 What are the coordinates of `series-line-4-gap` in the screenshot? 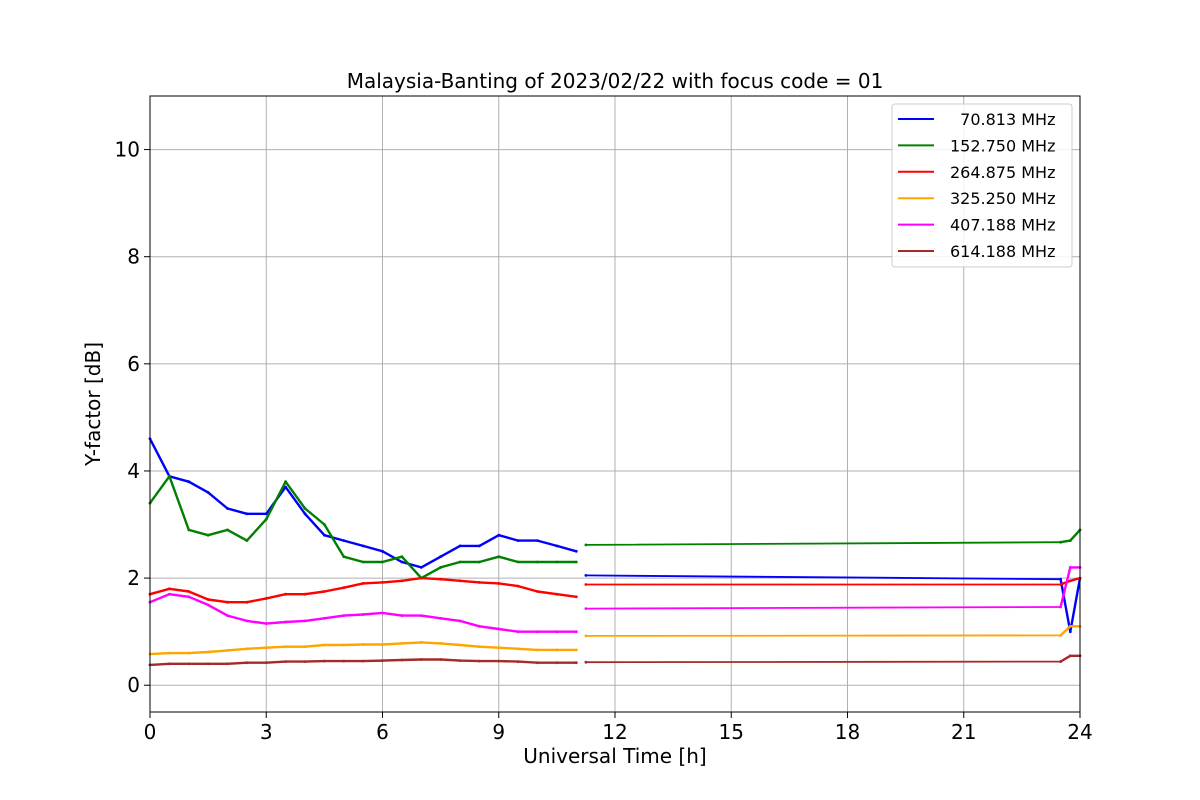 It's located at (823, 635).